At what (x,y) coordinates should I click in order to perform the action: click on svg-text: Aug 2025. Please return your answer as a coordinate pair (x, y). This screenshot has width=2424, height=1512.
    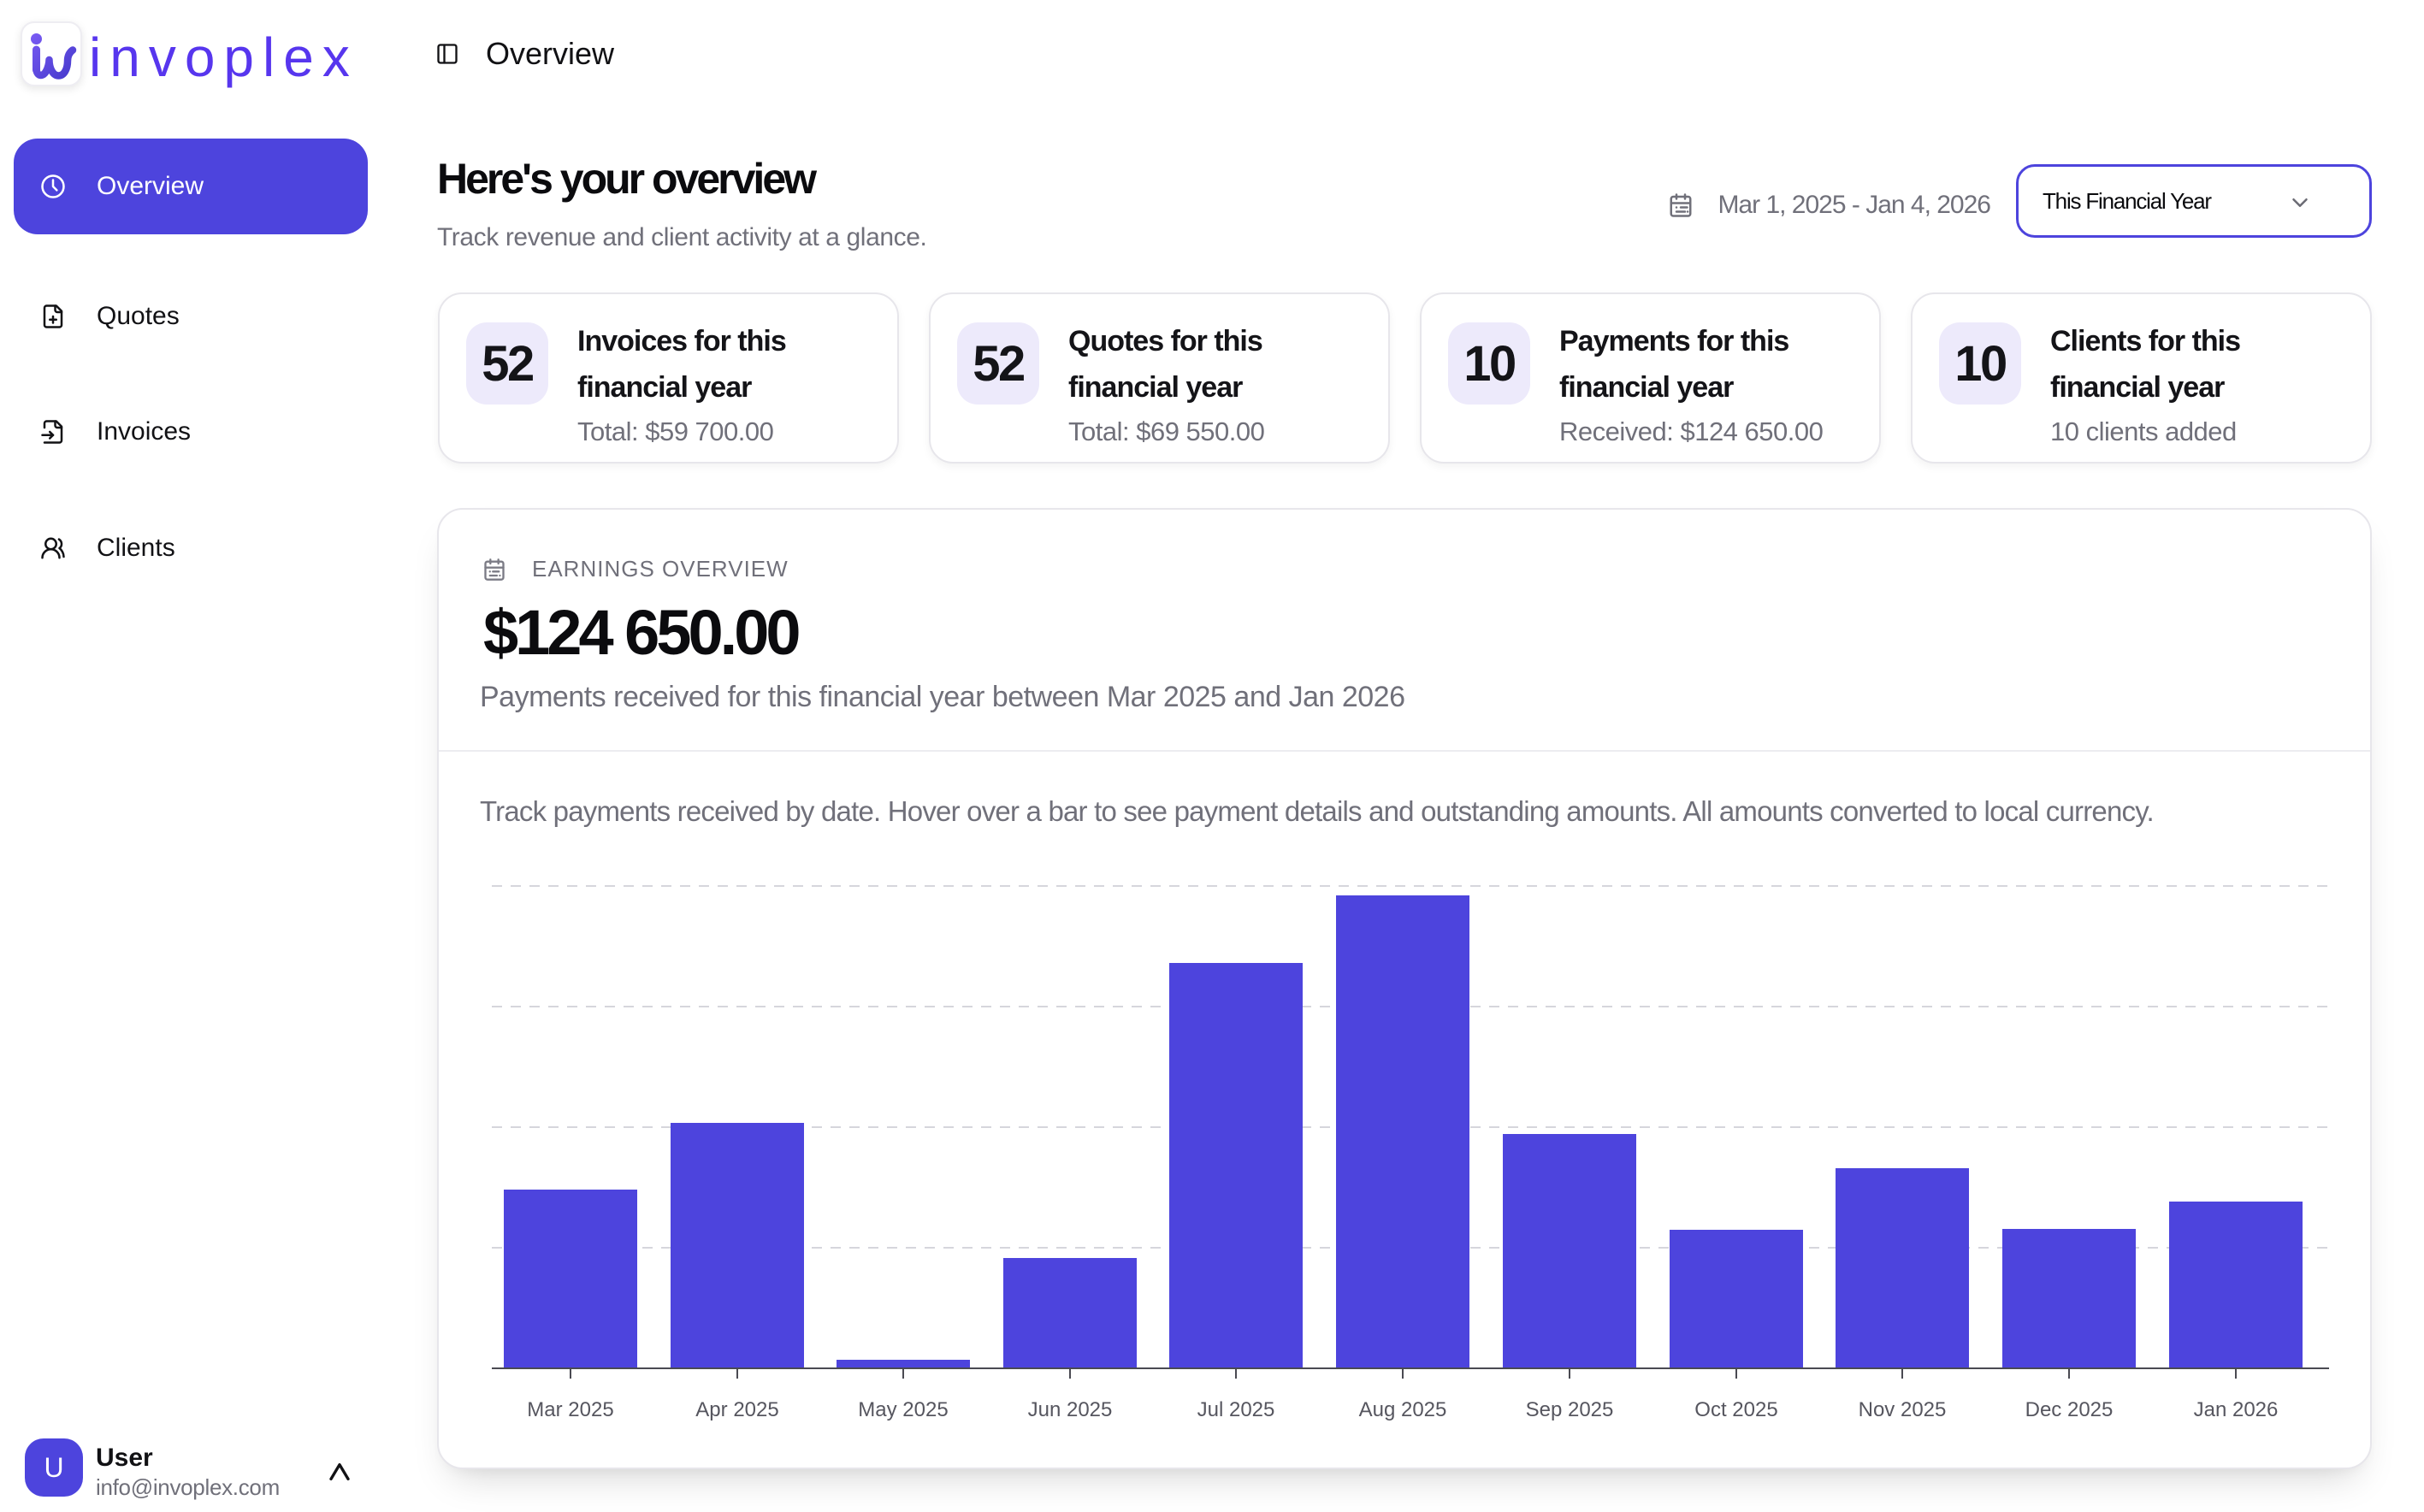
    Looking at the image, I should click on (1403, 1409).